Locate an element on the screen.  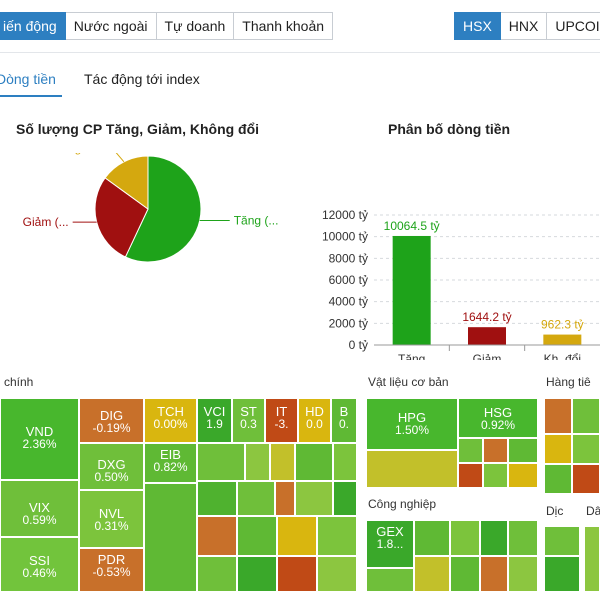
tile-ticker: HD is located at coordinates (314, 411).